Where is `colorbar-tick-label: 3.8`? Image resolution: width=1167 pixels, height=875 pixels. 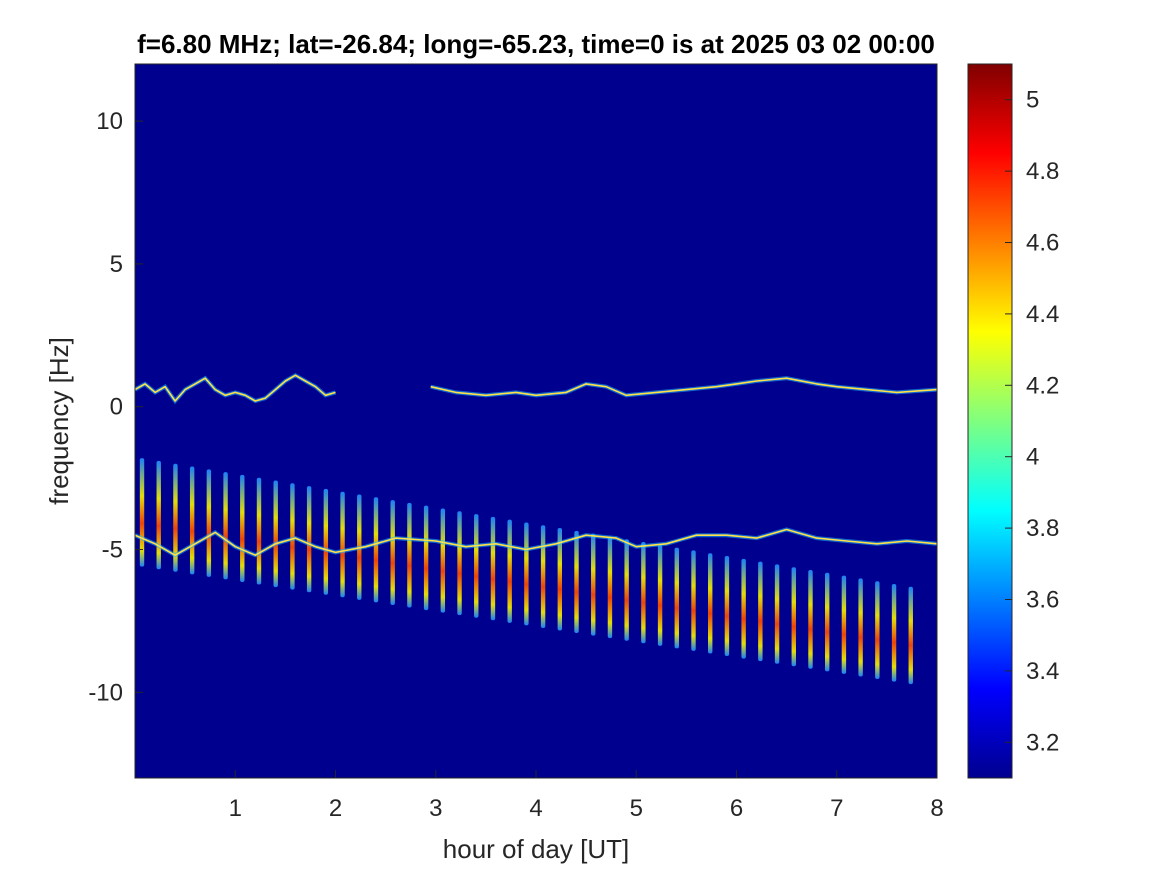 colorbar-tick-label: 3.8 is located at coordinates (1042, 528).